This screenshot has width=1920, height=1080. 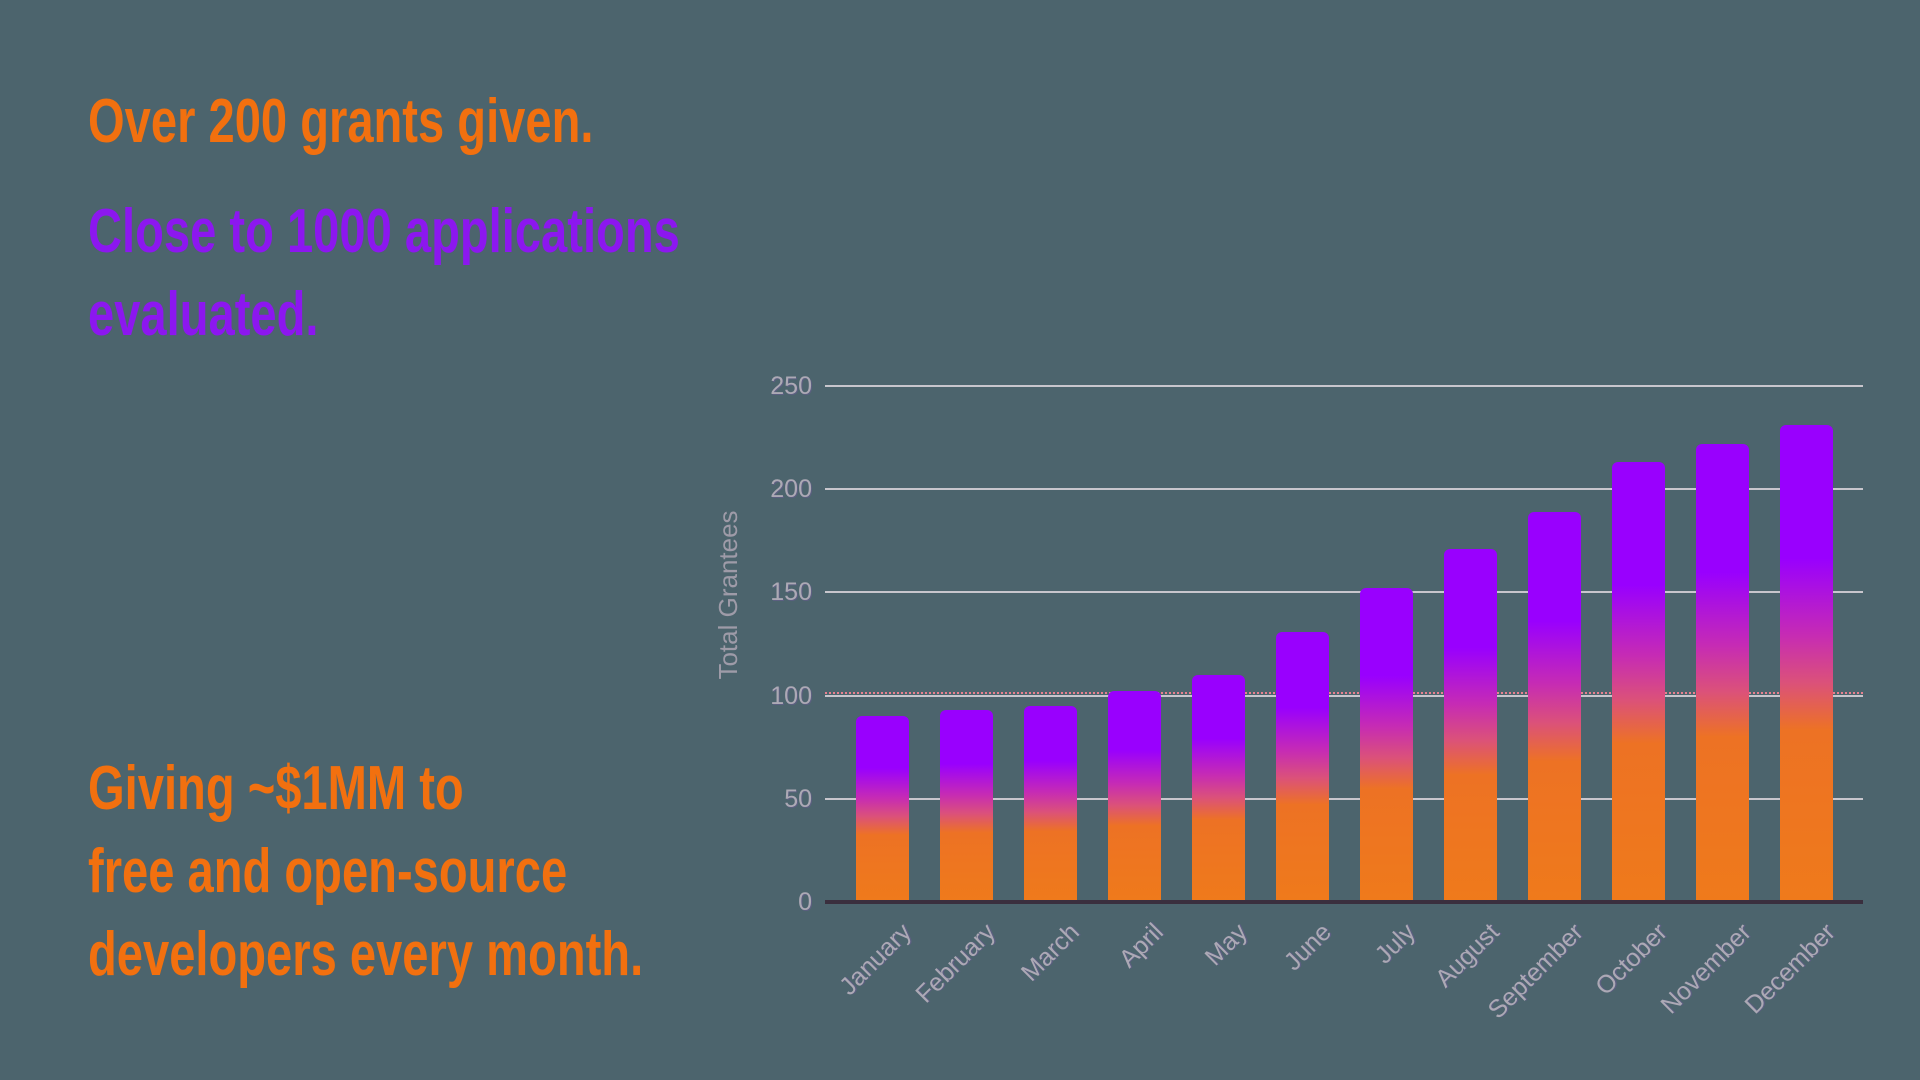 What do you see at coordinates (791, 386) in the screenshot?
I see `y-tick-label-250: 250` at bounding box center [791, 386].